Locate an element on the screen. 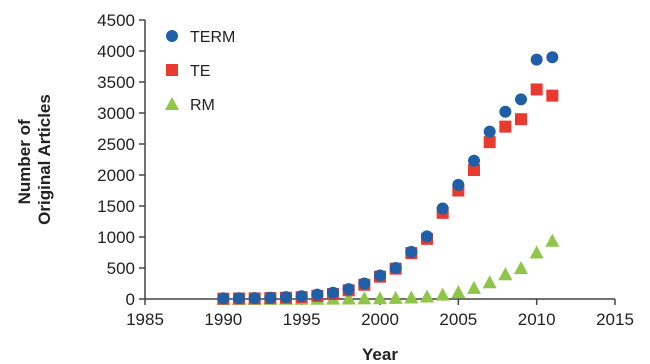  y-axis-title-line-2: Original Articles is located at coordinates (44, 159).